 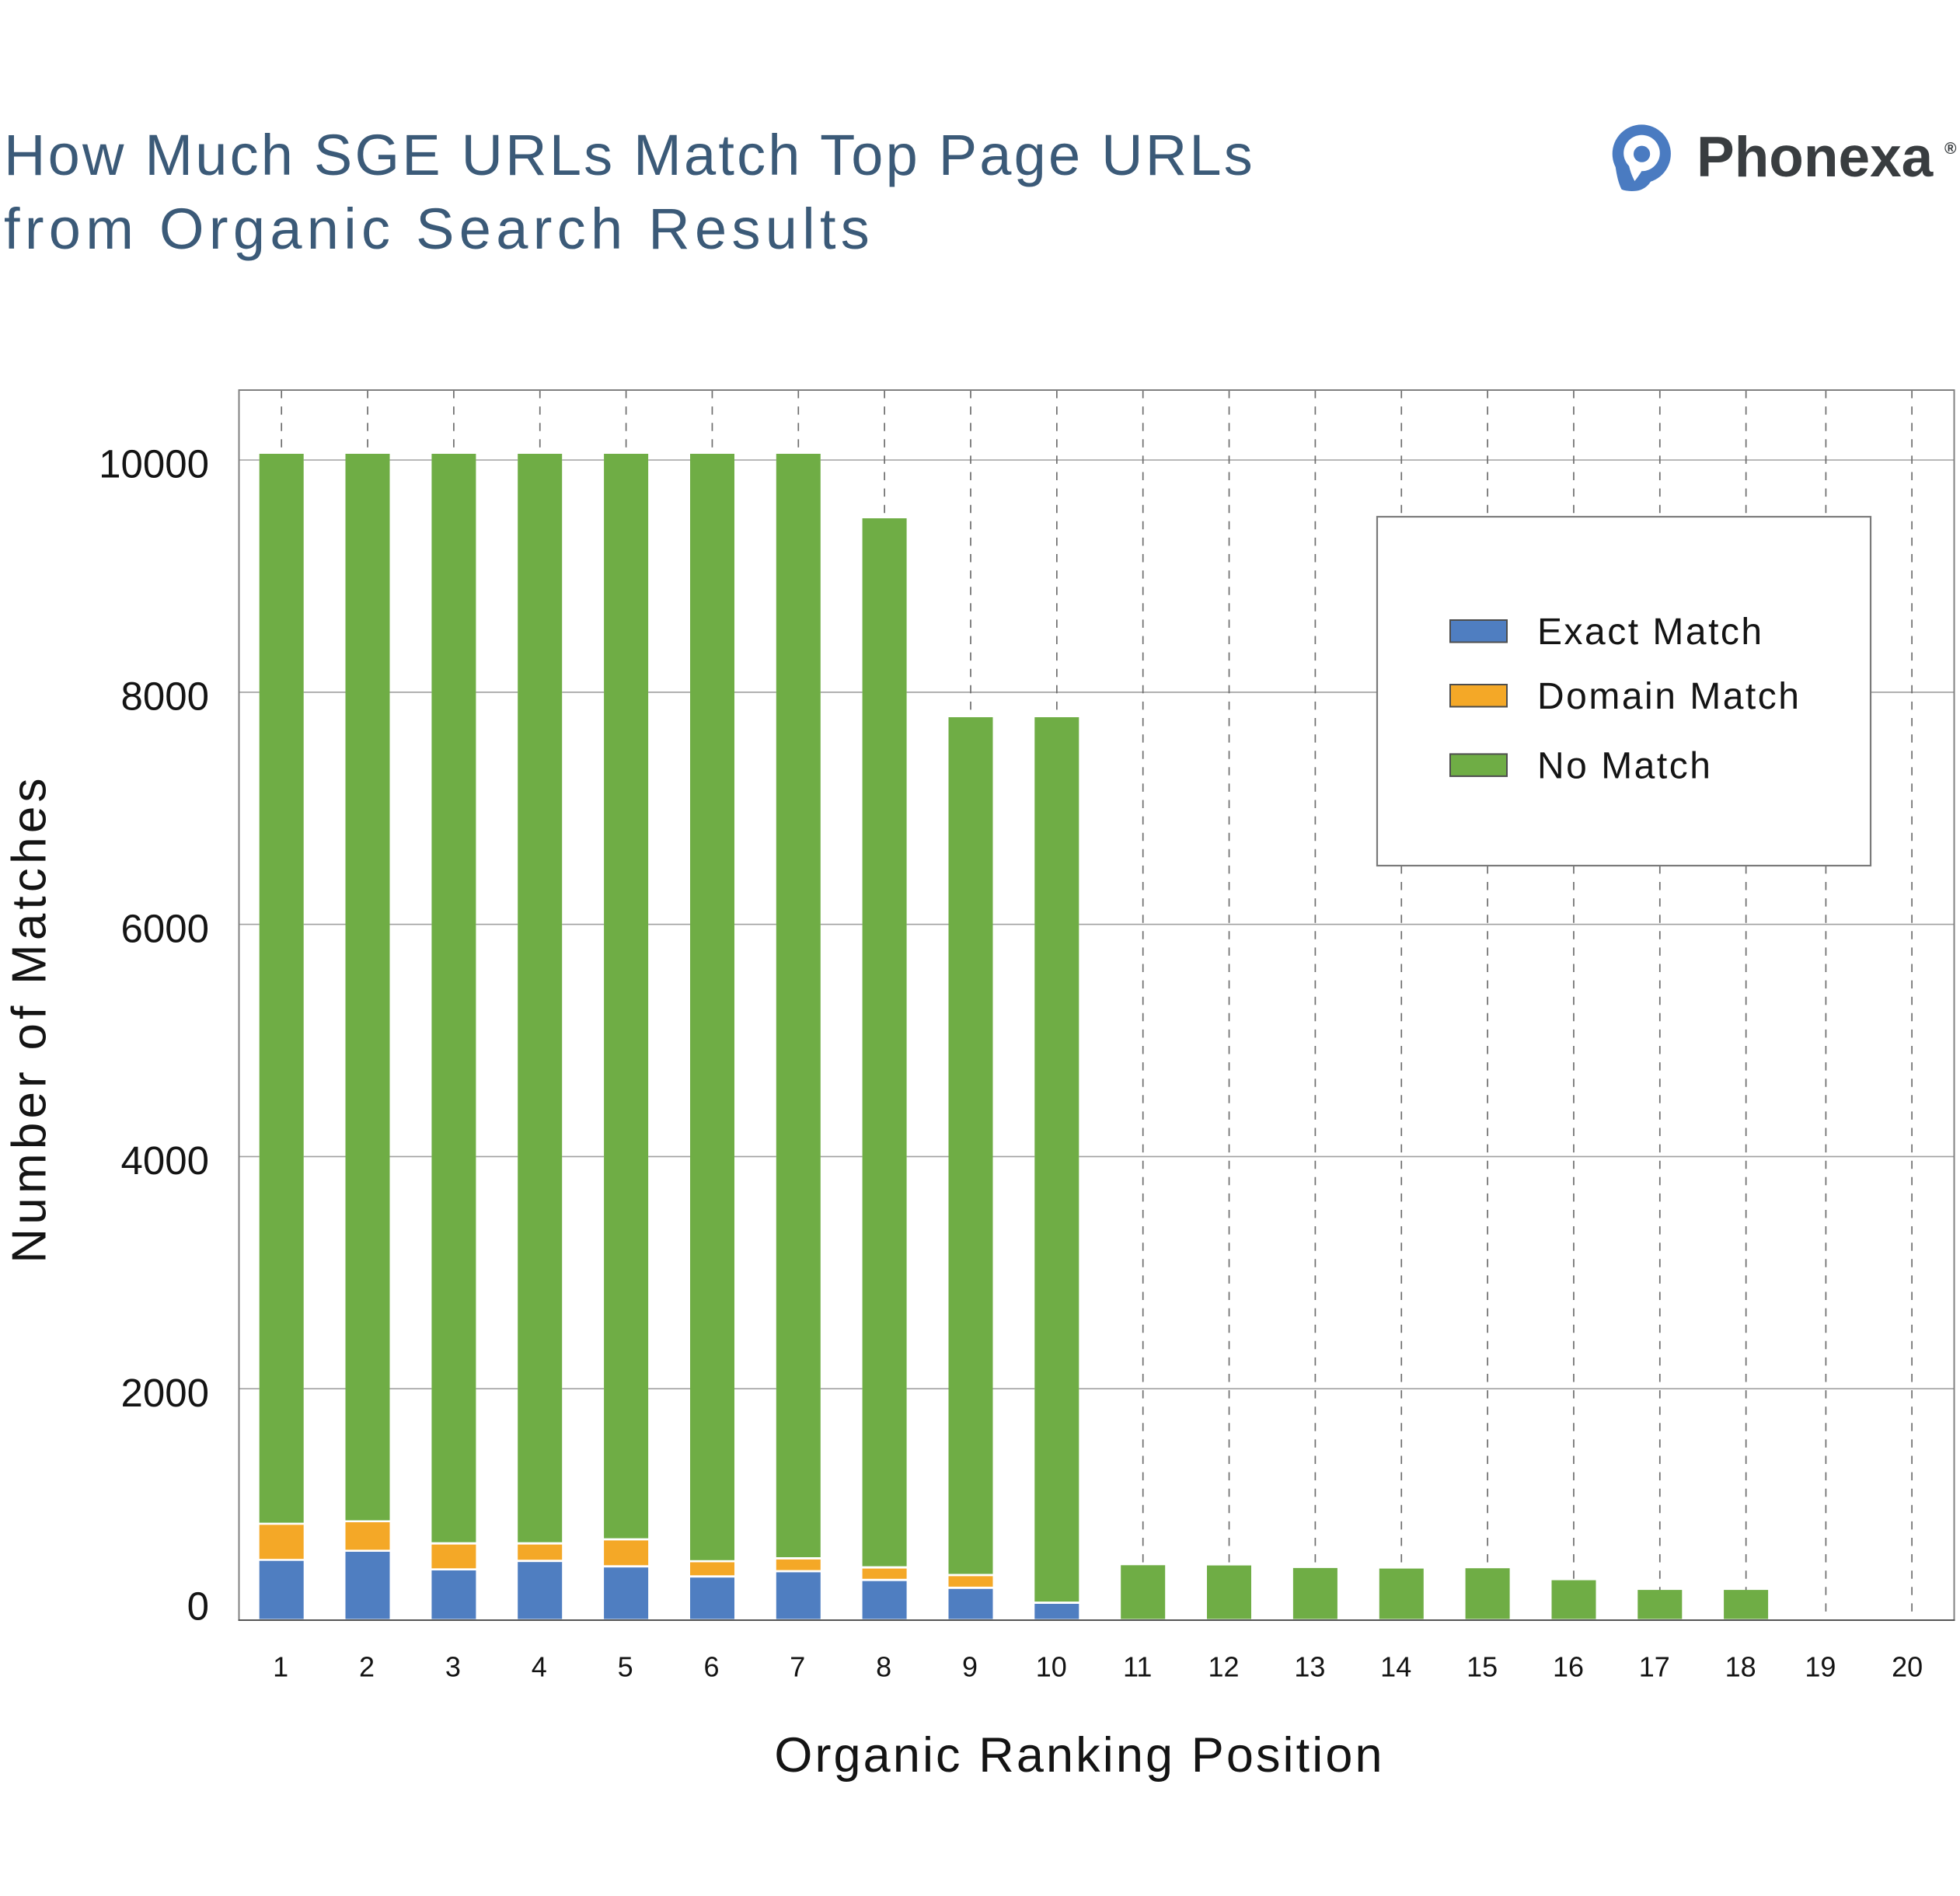 I want to click on svg-text: Organic Ranking Position, so click(x=1079, y=1755).